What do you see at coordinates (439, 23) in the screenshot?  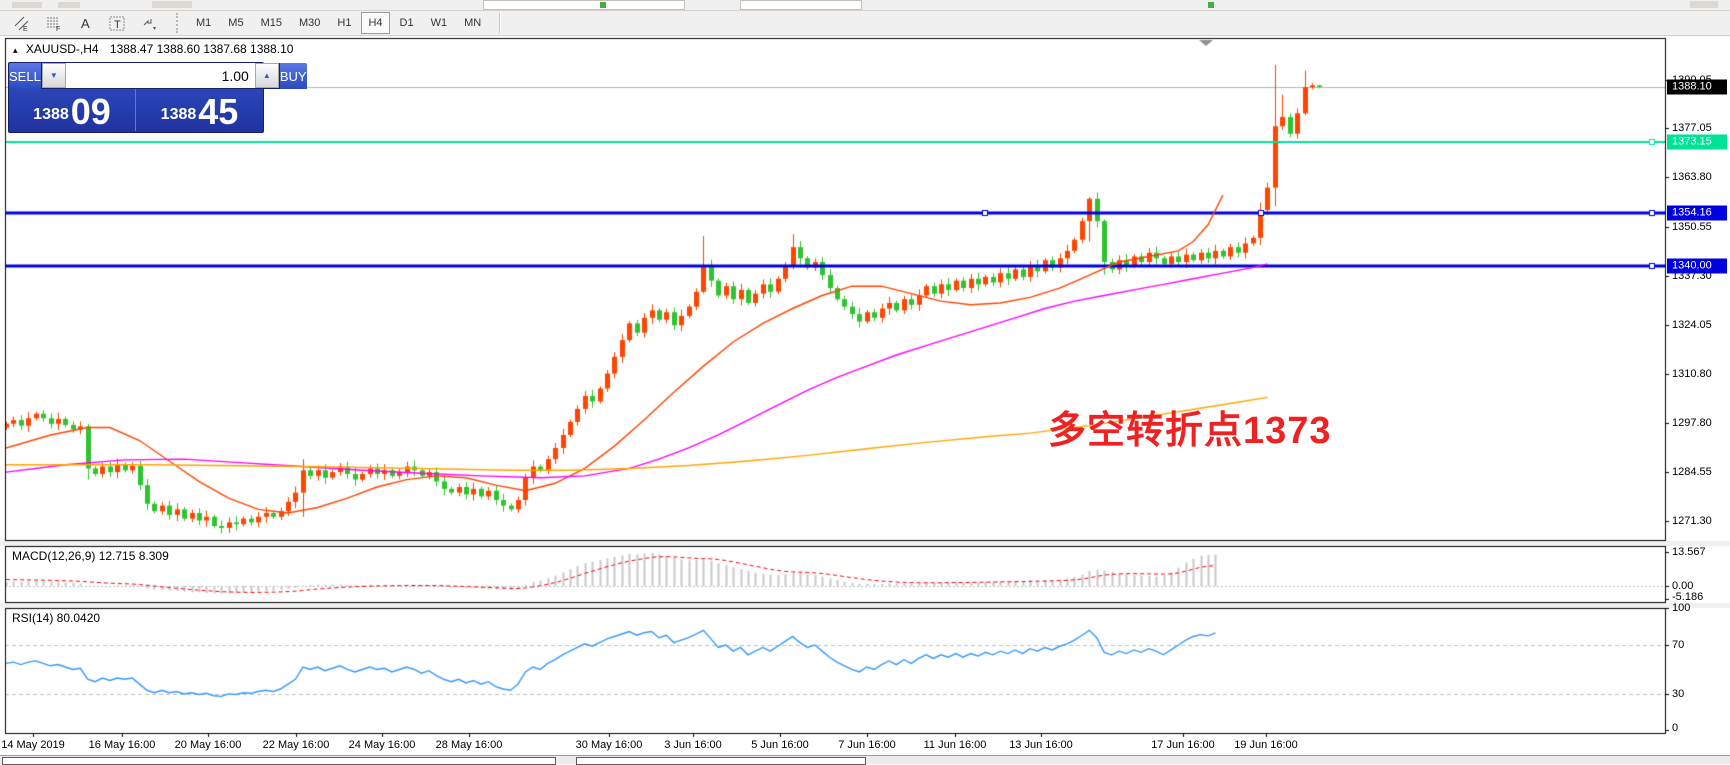 I see `timeframe-button-w1: W1` at bounding box center [439, 23].